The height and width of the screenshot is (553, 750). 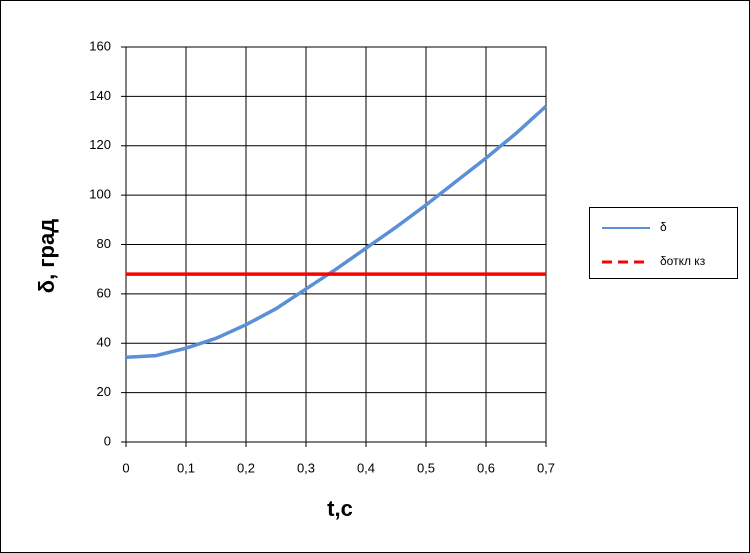 What do you see at coordinates (186, 467) in the screenshot?
I see `x-tick-label: 0,1` at bounding box center [186, 467].